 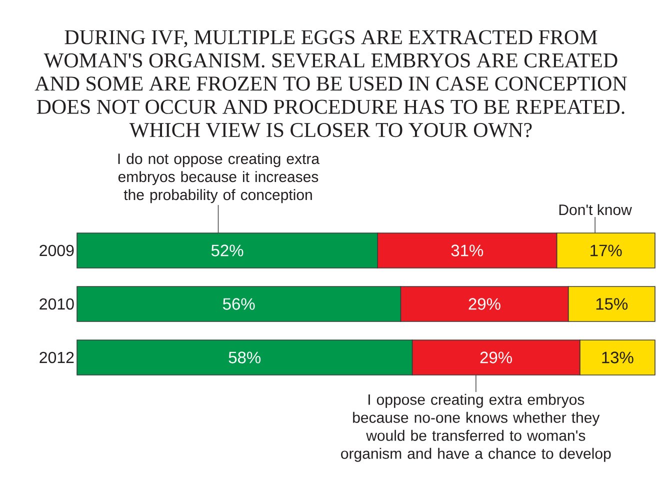 What do you see at coordinates (238, 304) in the screenshot?
I see `data-label: 56%` at bounding box center [238, 304].